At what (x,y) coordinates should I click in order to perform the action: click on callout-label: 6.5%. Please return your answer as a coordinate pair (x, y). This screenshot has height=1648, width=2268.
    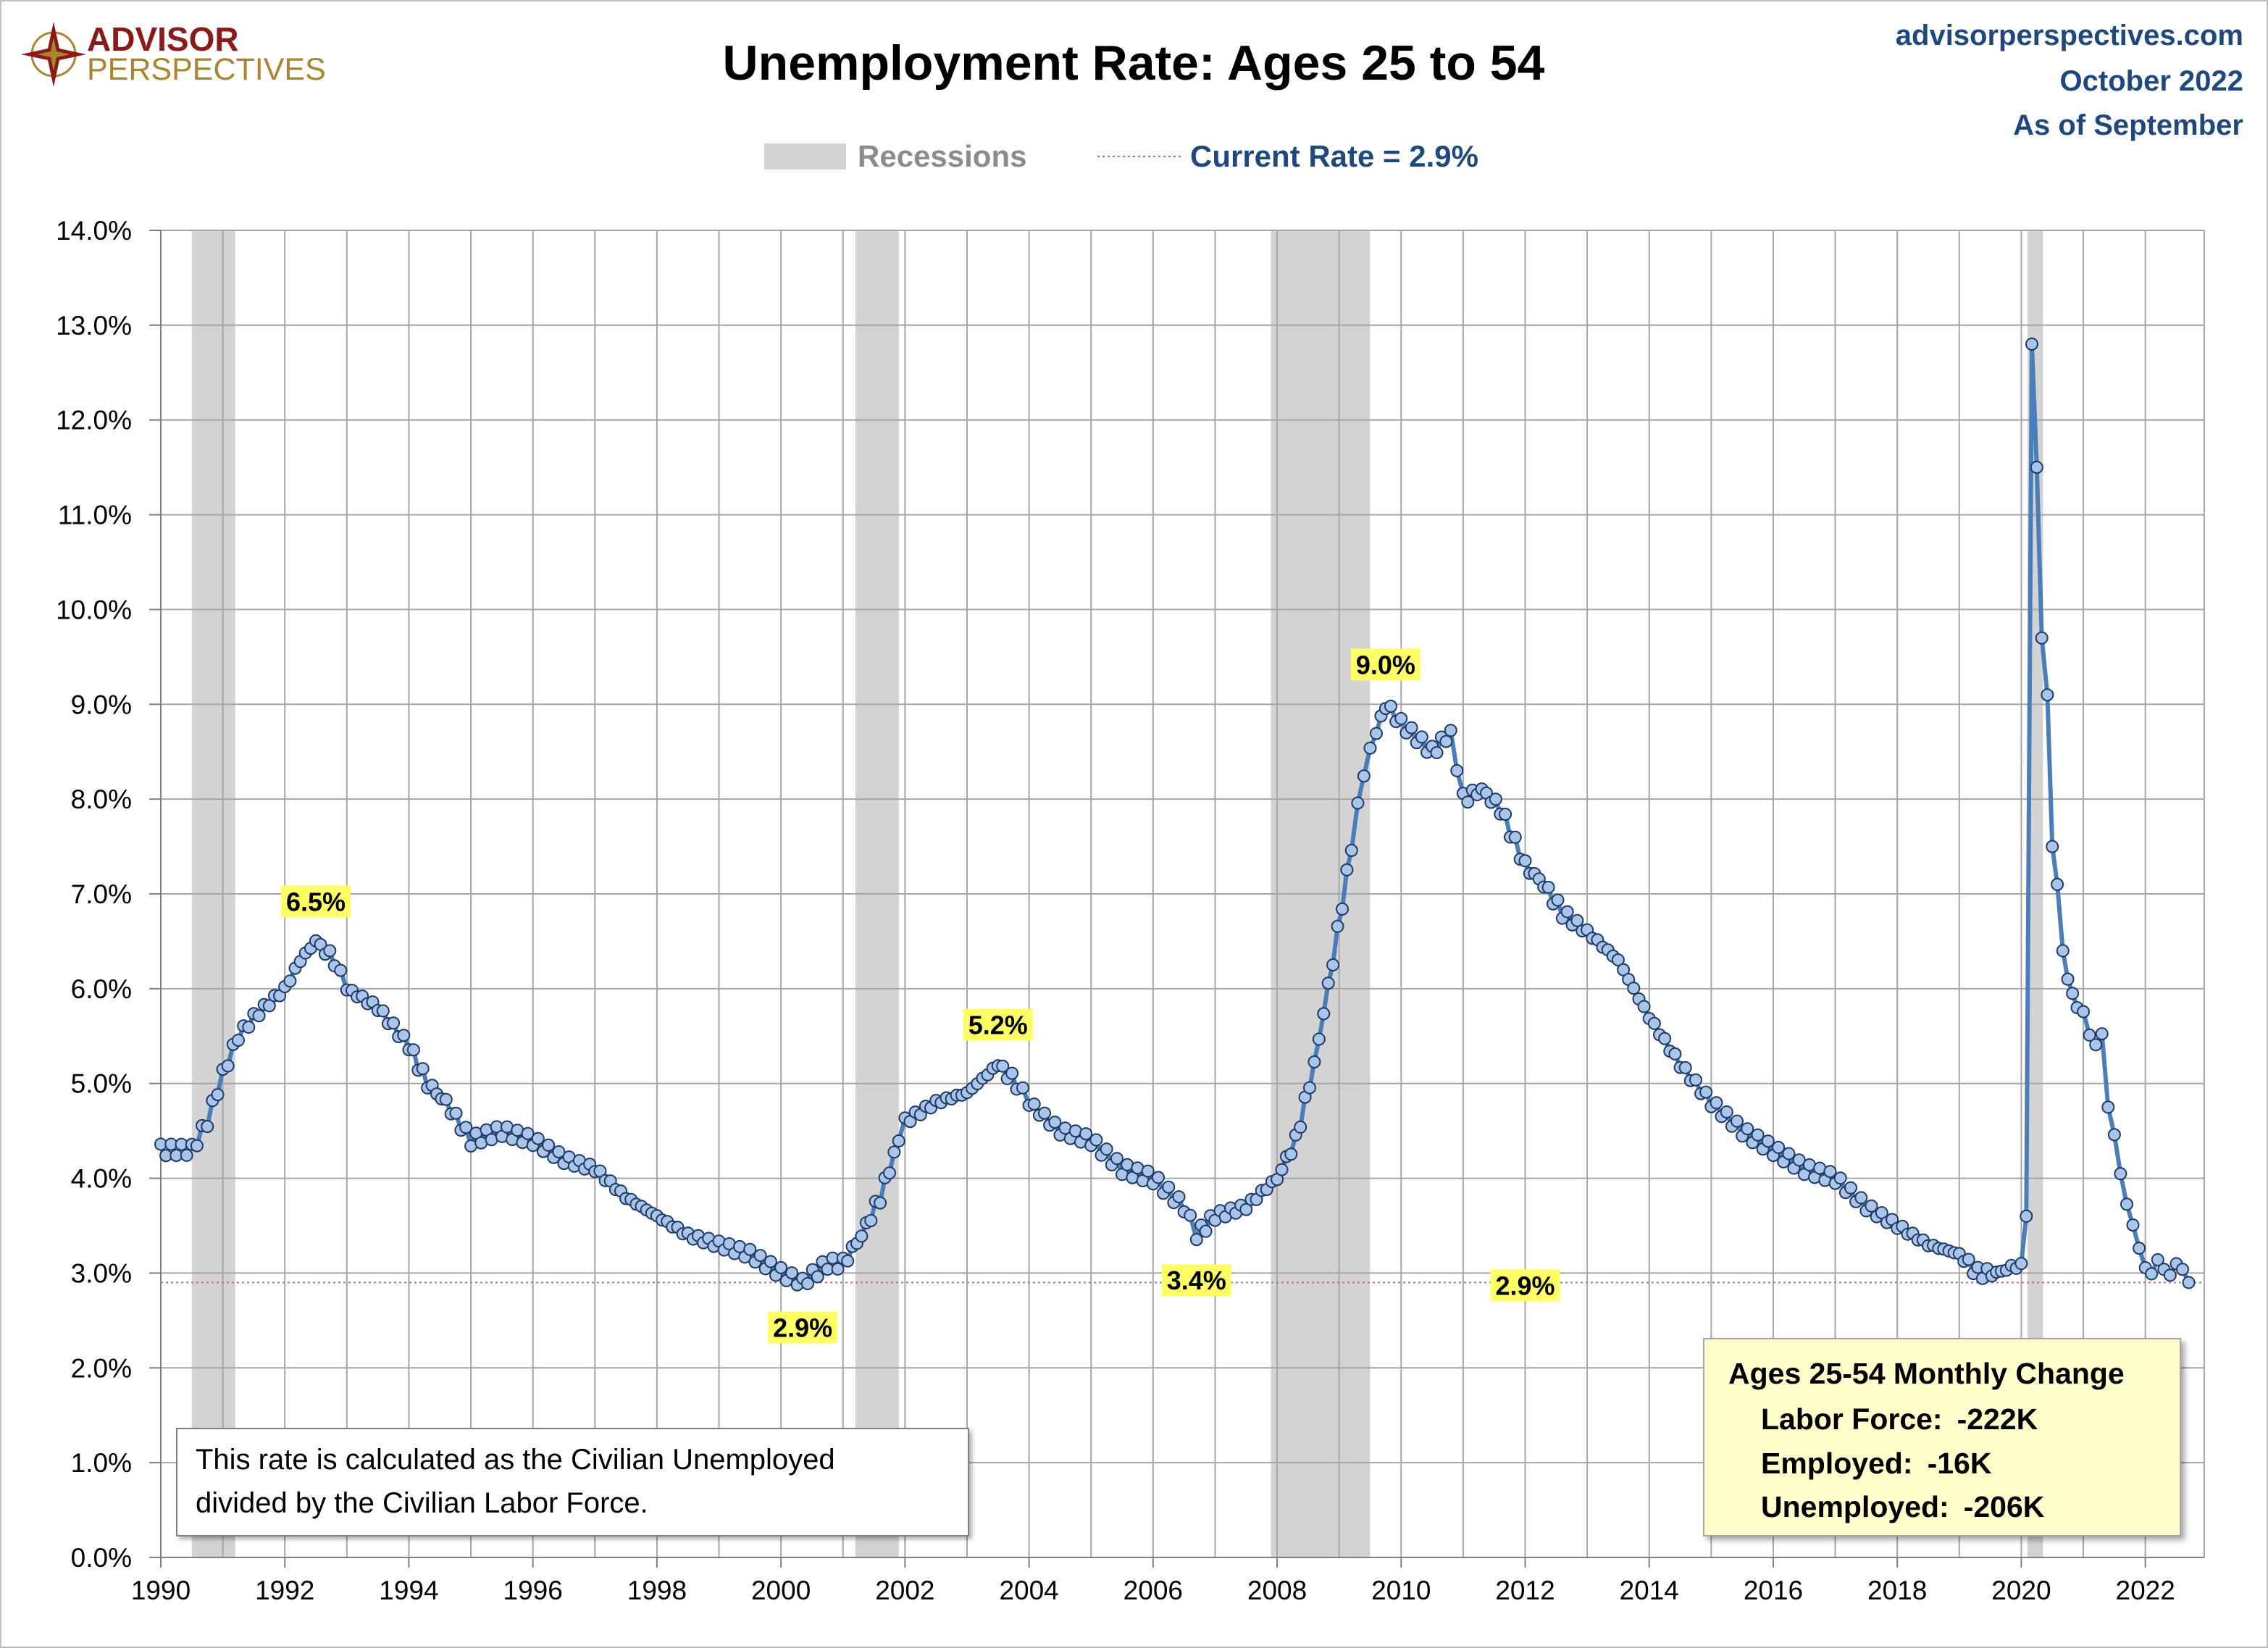
    Looking at the image, I should click on (316, 901).